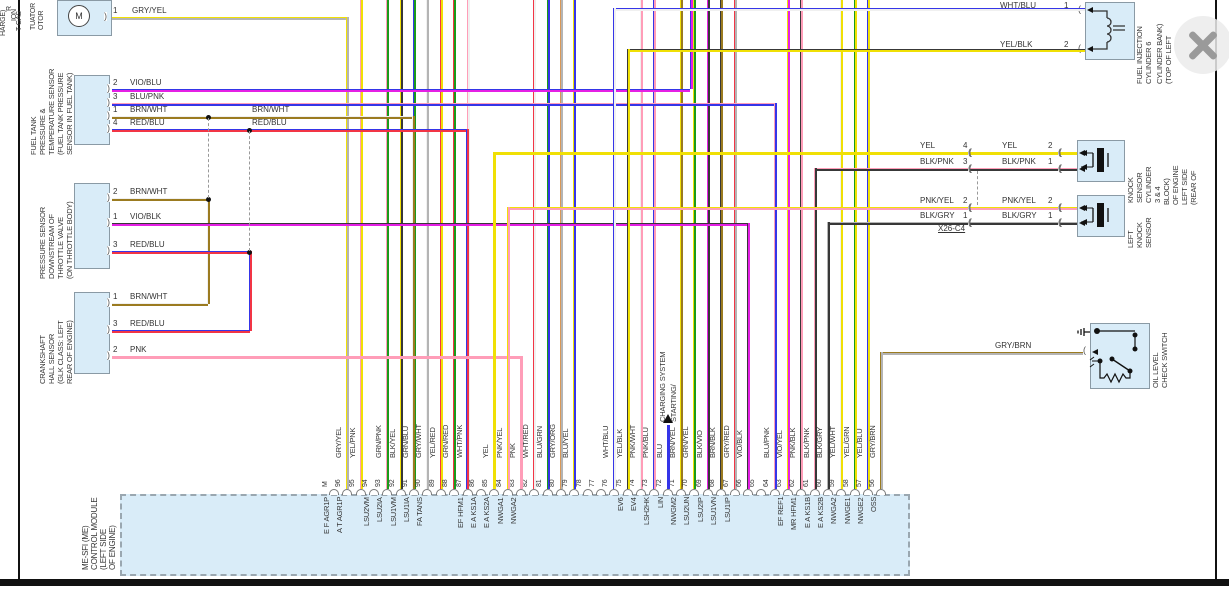 The height and width of the screenshot is (589, 1229). What do you see at coordinates (486, 451) in the screenshot?
I see `module-pin-wire-label-85: YEL` at bounding box center [486, 451].